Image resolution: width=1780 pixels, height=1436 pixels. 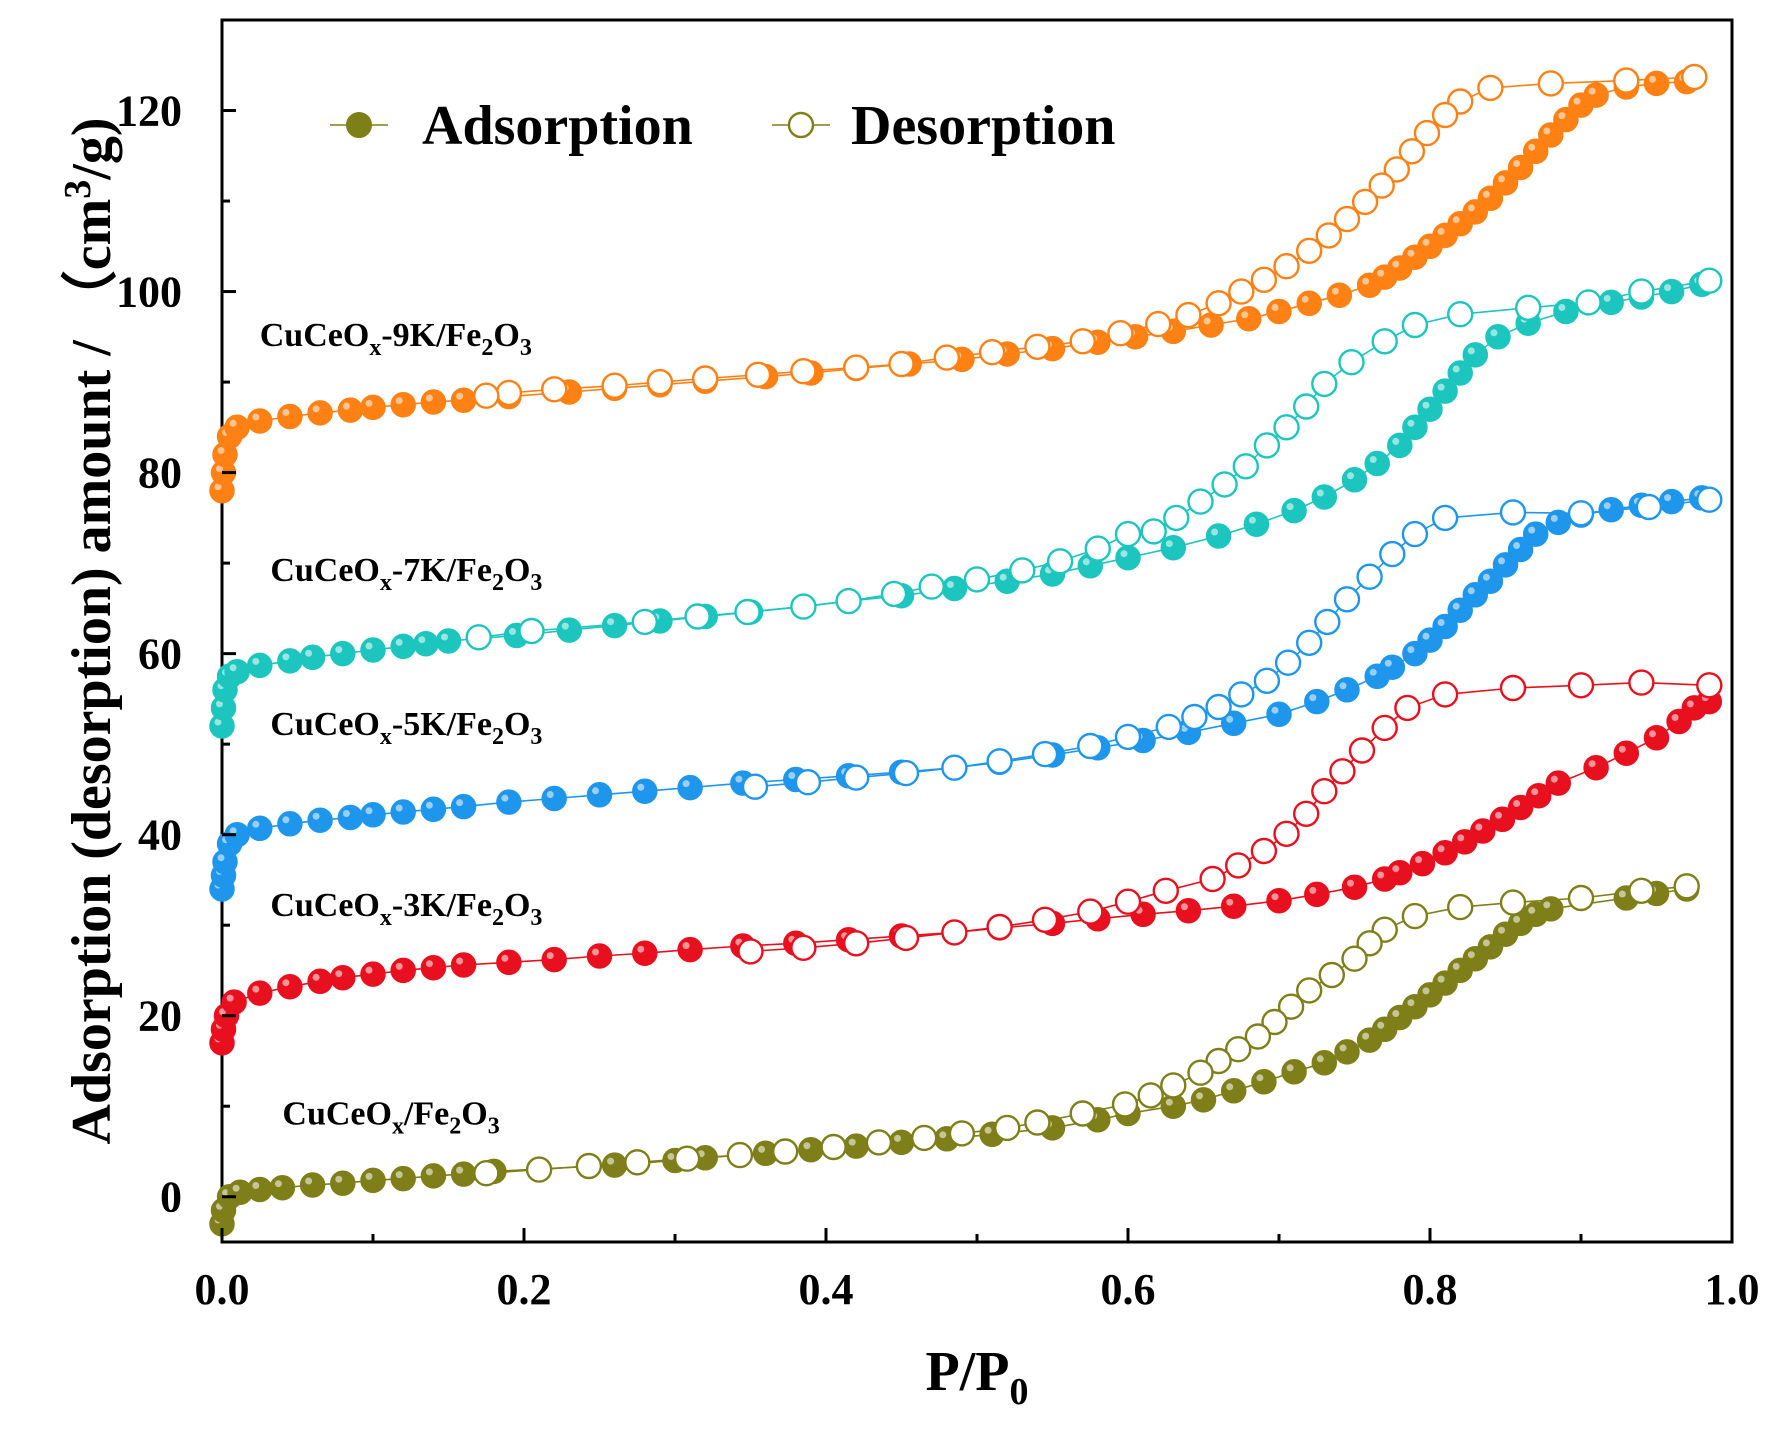 I want to click on x-tick-label: 1.0, so click(x=1732, y=1289).